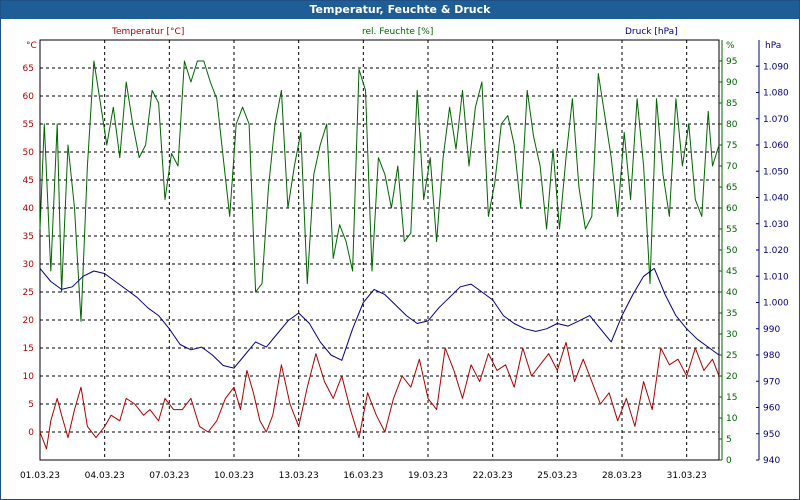 The height and width of the screenshot is (500, 800). I want to click on x-tick-label: 25.03.23, so click(557, 476).